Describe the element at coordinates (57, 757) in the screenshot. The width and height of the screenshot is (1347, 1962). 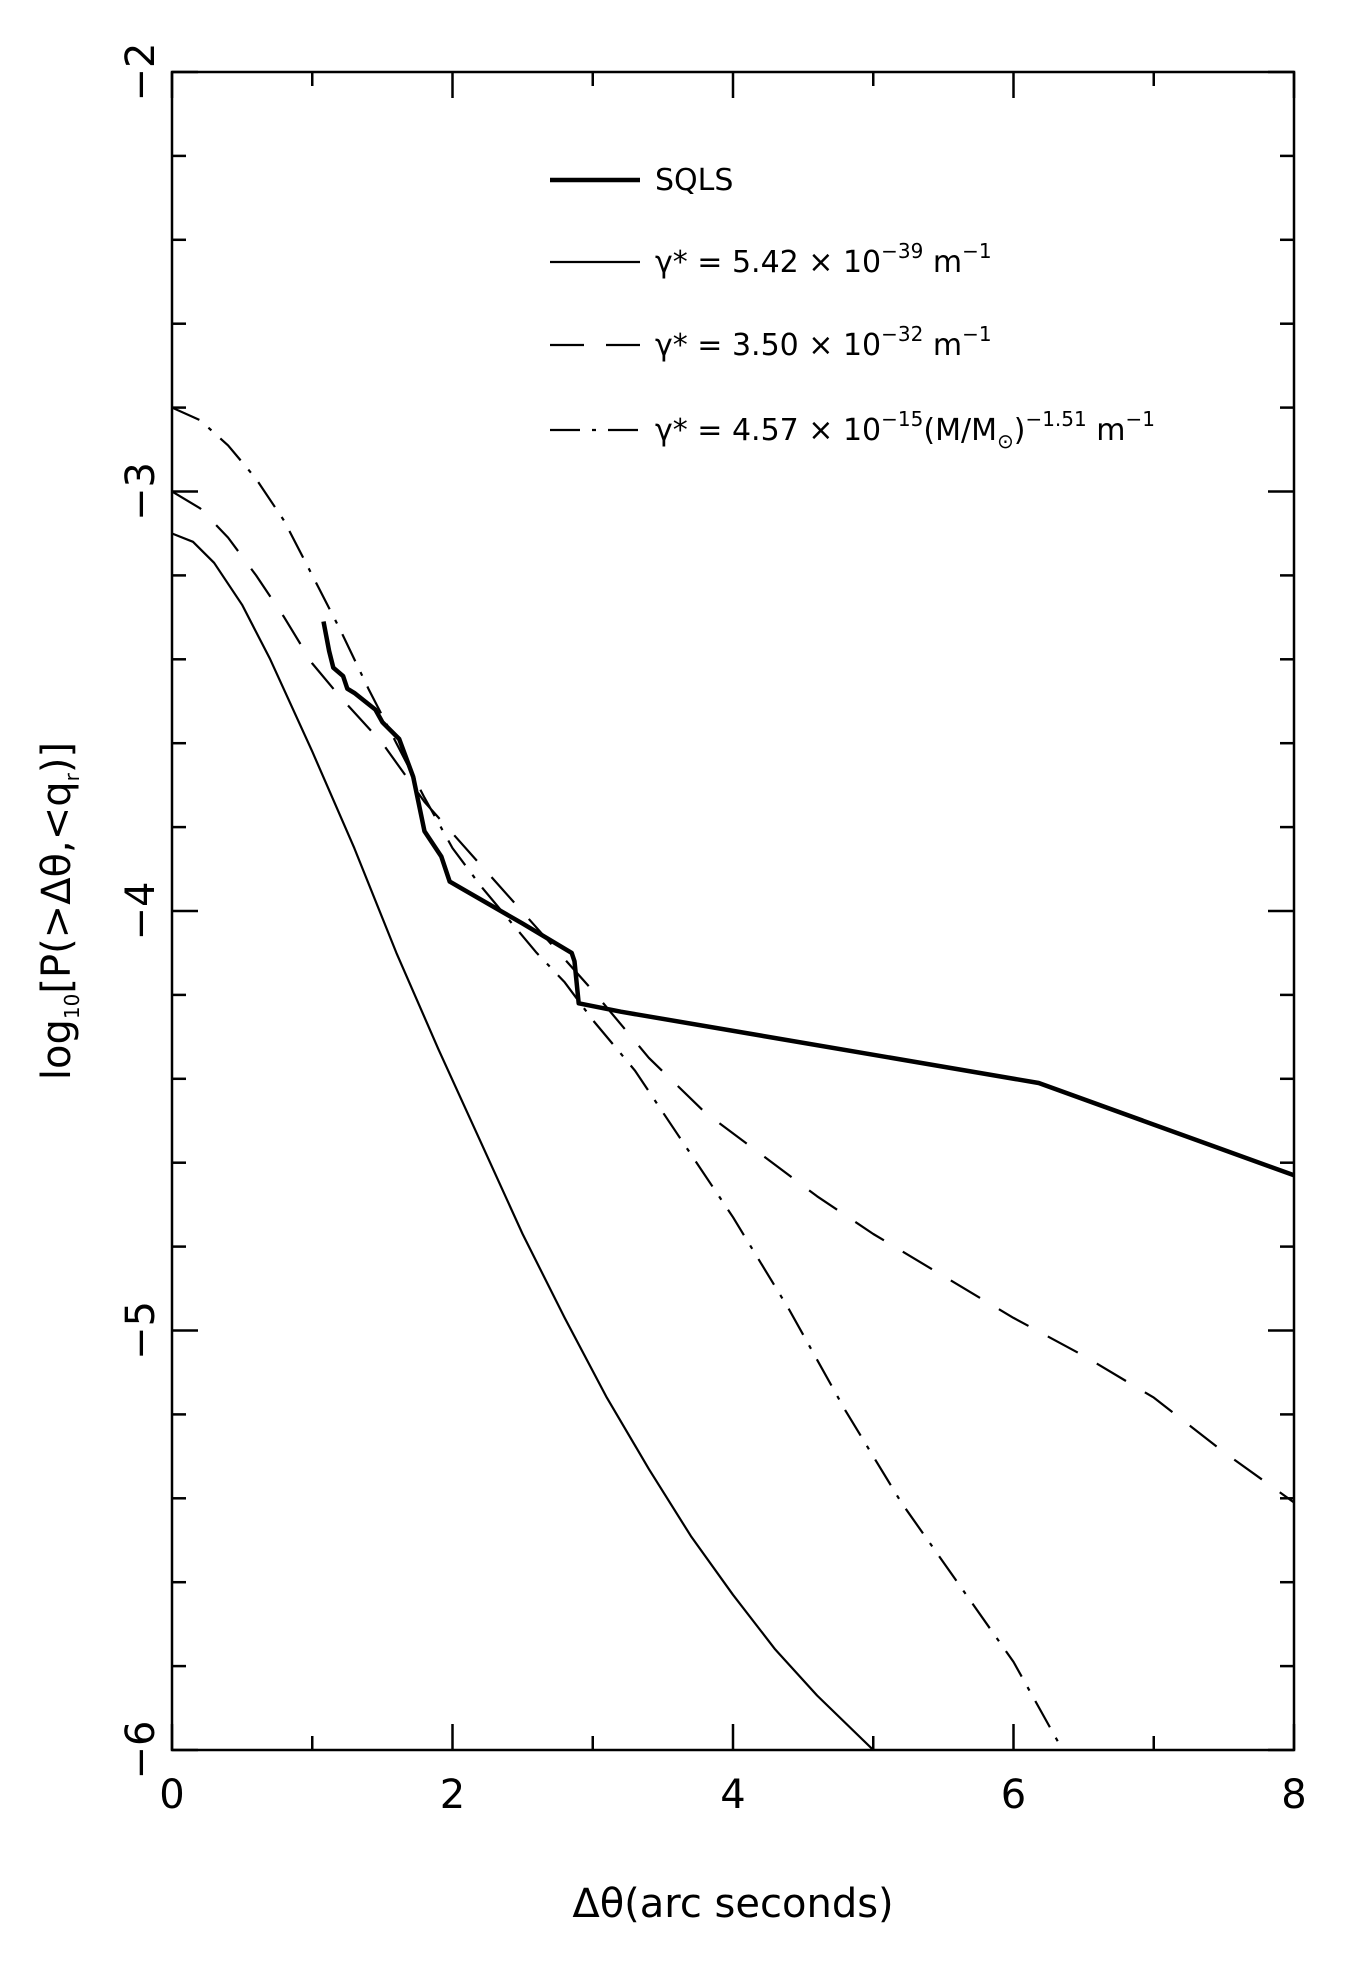
I see `y-axis-title-arg-end: )]` at that location.